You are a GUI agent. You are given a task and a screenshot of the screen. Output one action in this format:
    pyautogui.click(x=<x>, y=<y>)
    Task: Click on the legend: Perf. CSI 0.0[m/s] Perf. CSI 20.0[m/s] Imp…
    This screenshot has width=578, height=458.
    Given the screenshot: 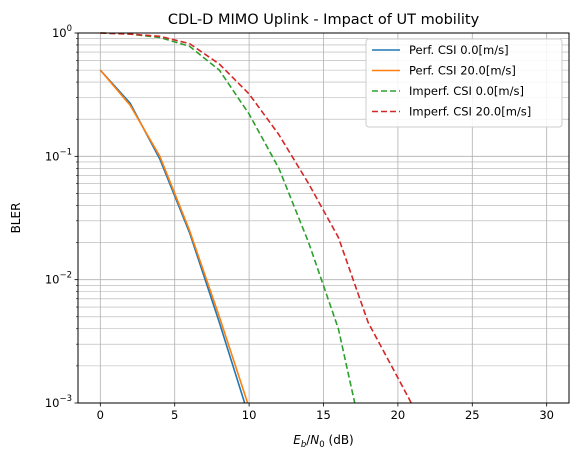 What is the action you would take?
    pyautogui.click(x=464, y=83)
    